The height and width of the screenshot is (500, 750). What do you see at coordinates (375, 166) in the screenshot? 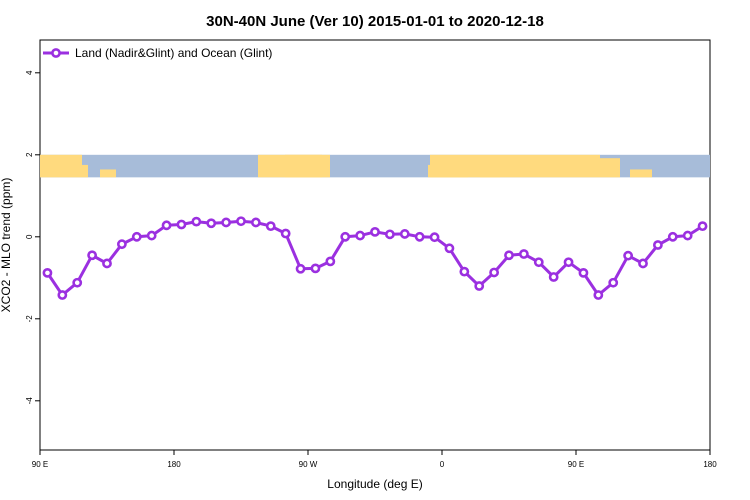
I see `map-strip` at bounding box center [375, 166].